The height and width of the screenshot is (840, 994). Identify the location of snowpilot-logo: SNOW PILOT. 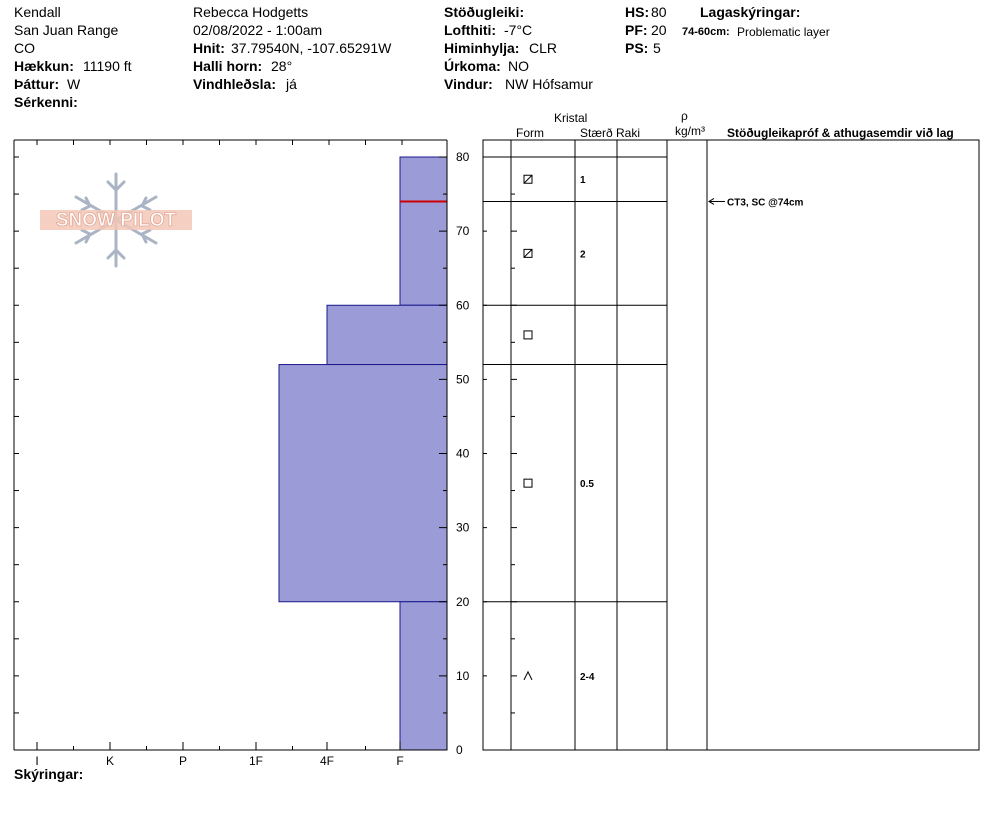
(116, 220).